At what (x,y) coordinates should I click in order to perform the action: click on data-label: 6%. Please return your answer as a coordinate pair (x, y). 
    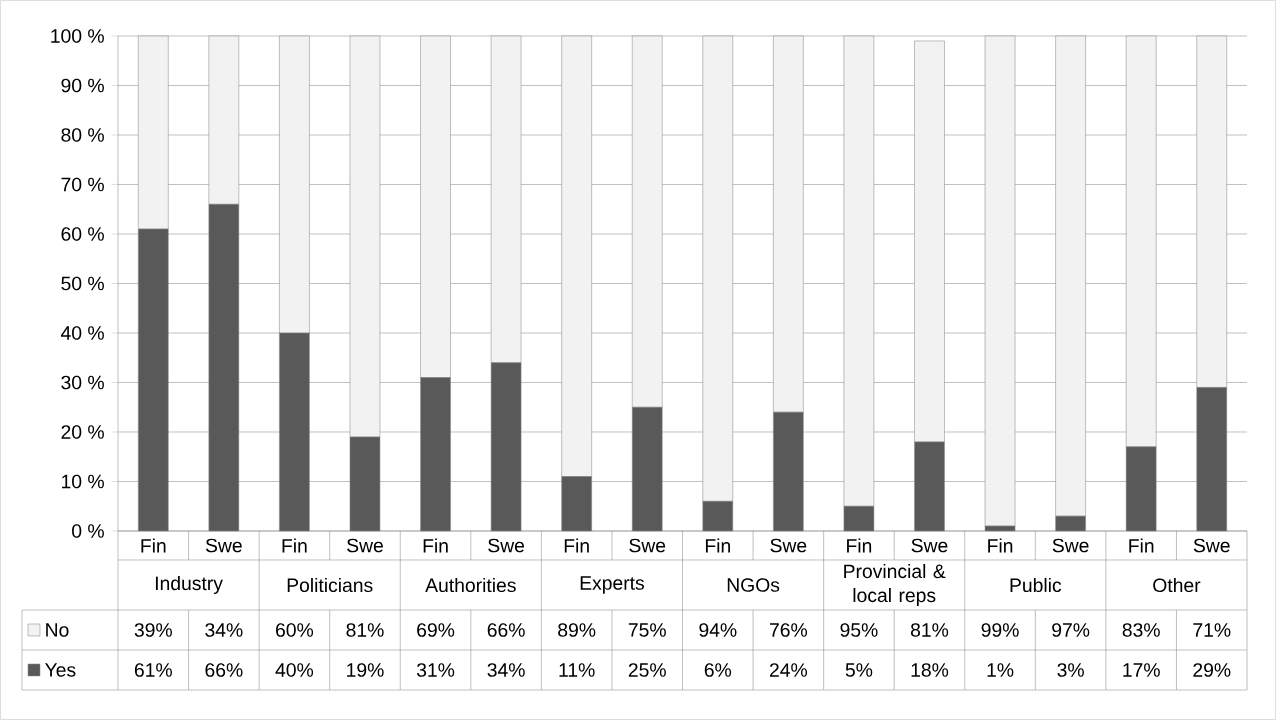
    Looking at the image, I should click on (718, 670).